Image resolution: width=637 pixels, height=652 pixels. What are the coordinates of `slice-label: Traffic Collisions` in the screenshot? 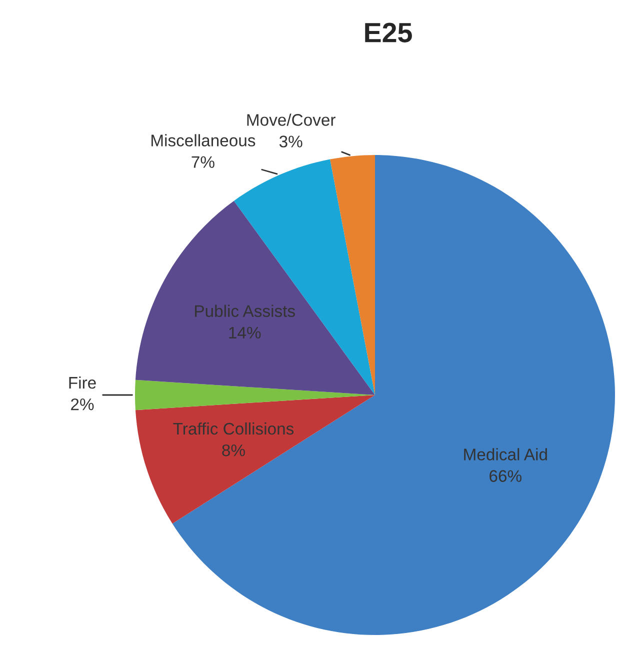 It's located at (233, 428).